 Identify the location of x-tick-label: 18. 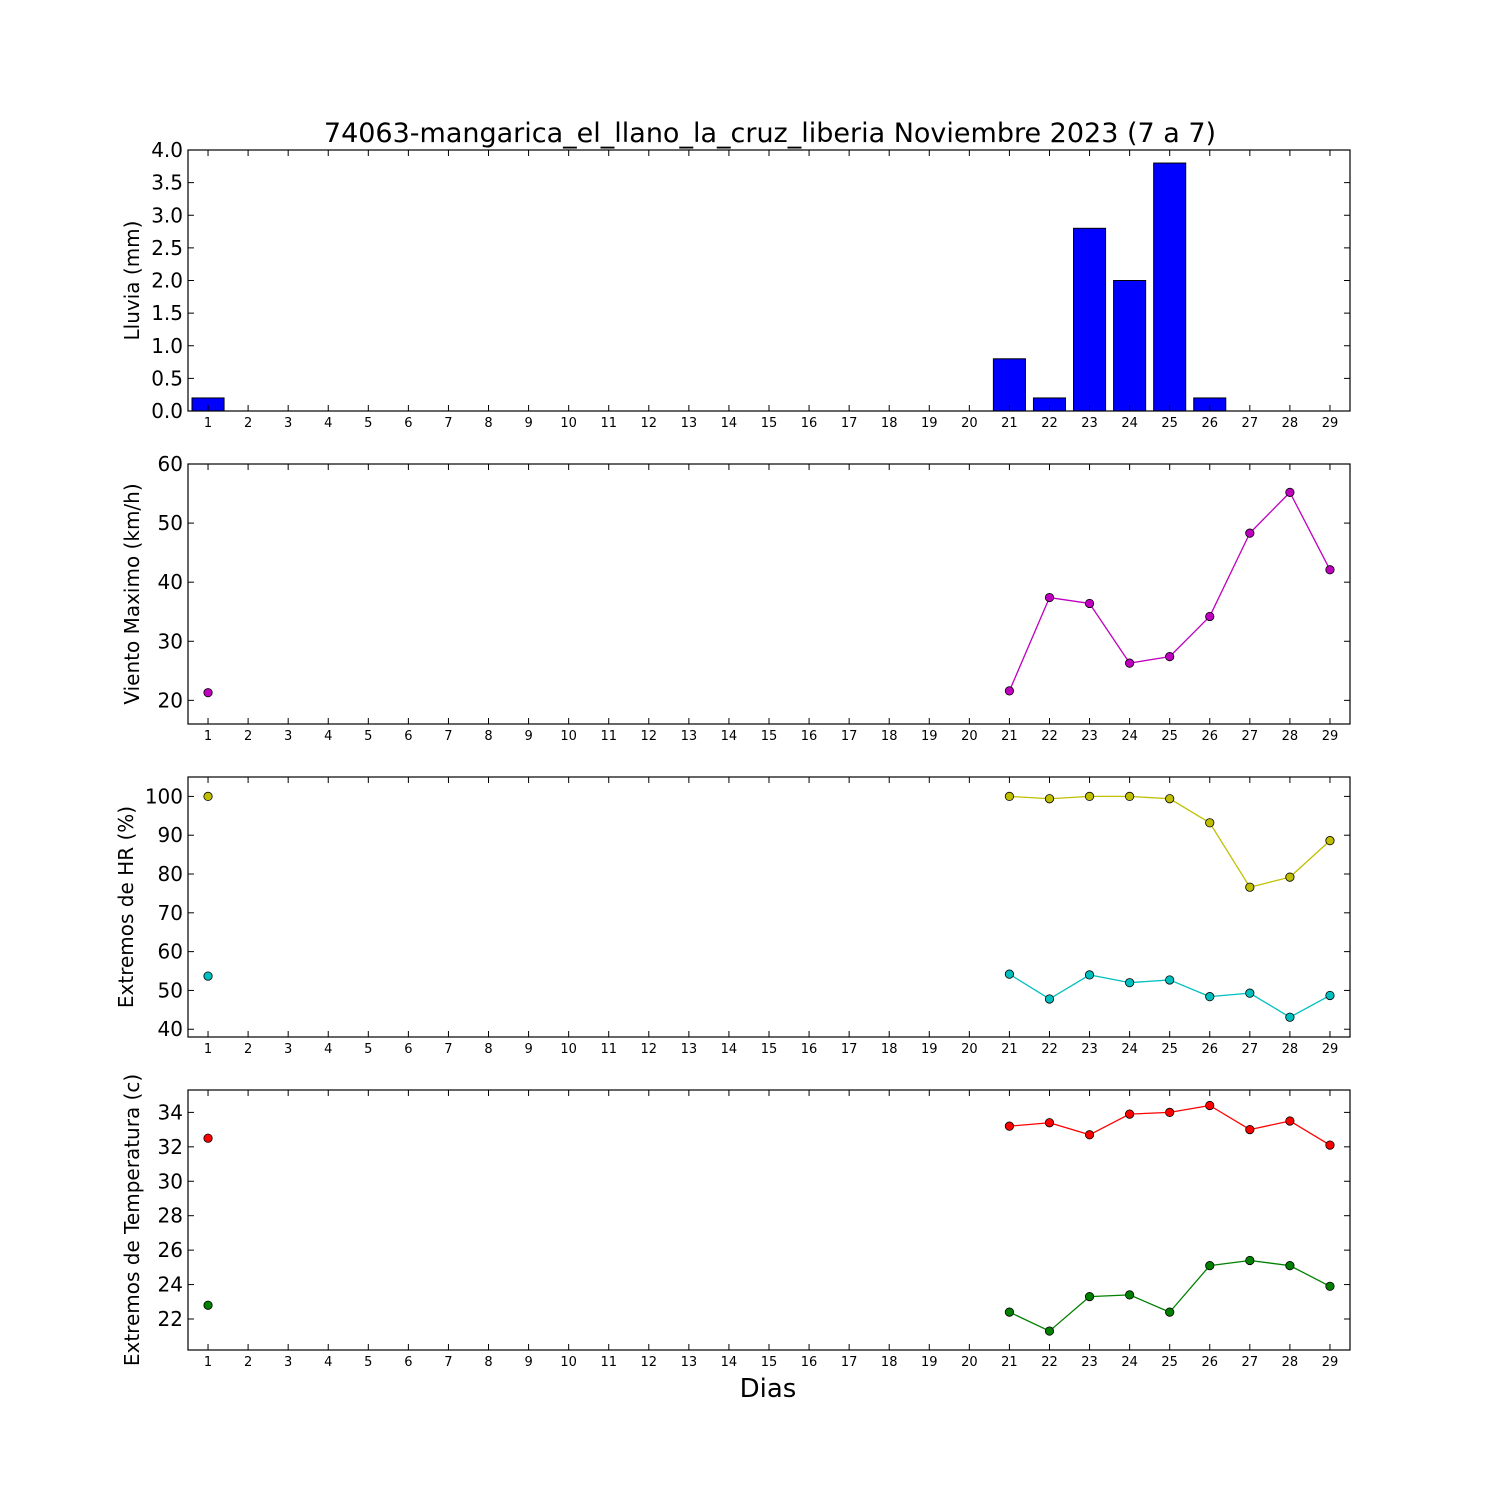
(889, 1362).